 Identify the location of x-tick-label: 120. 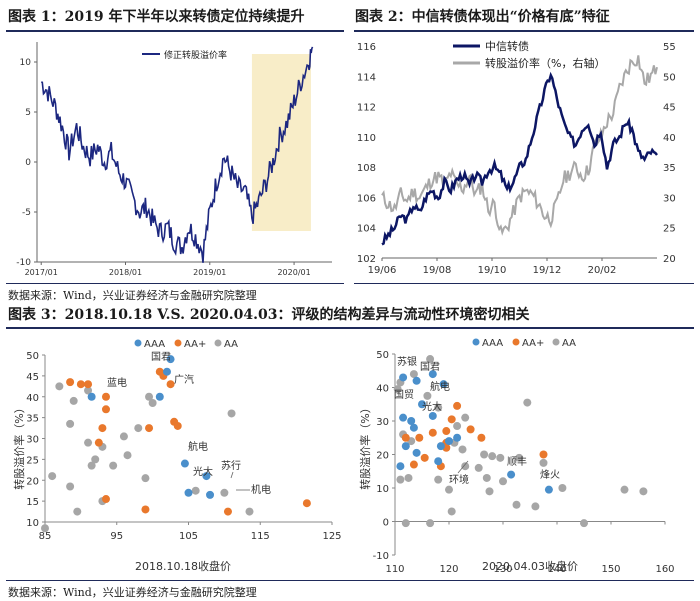
(448, 569).